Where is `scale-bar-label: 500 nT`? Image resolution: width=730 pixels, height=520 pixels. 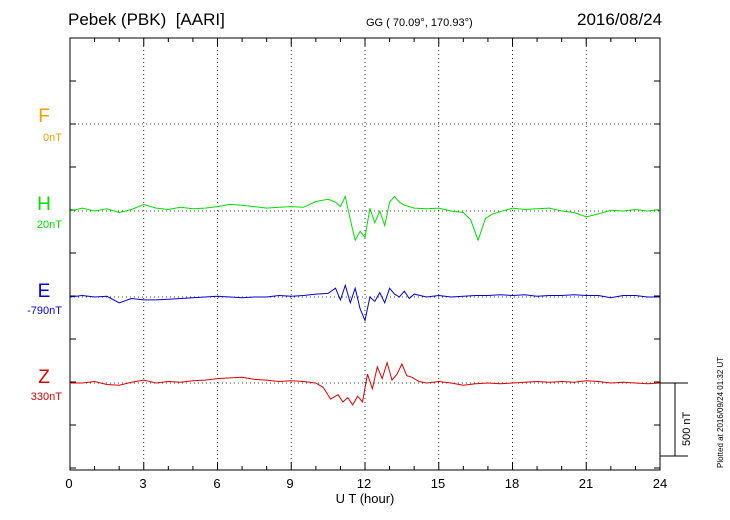 scale-bar-label: 500 nT is located at coordinates (687, 428).